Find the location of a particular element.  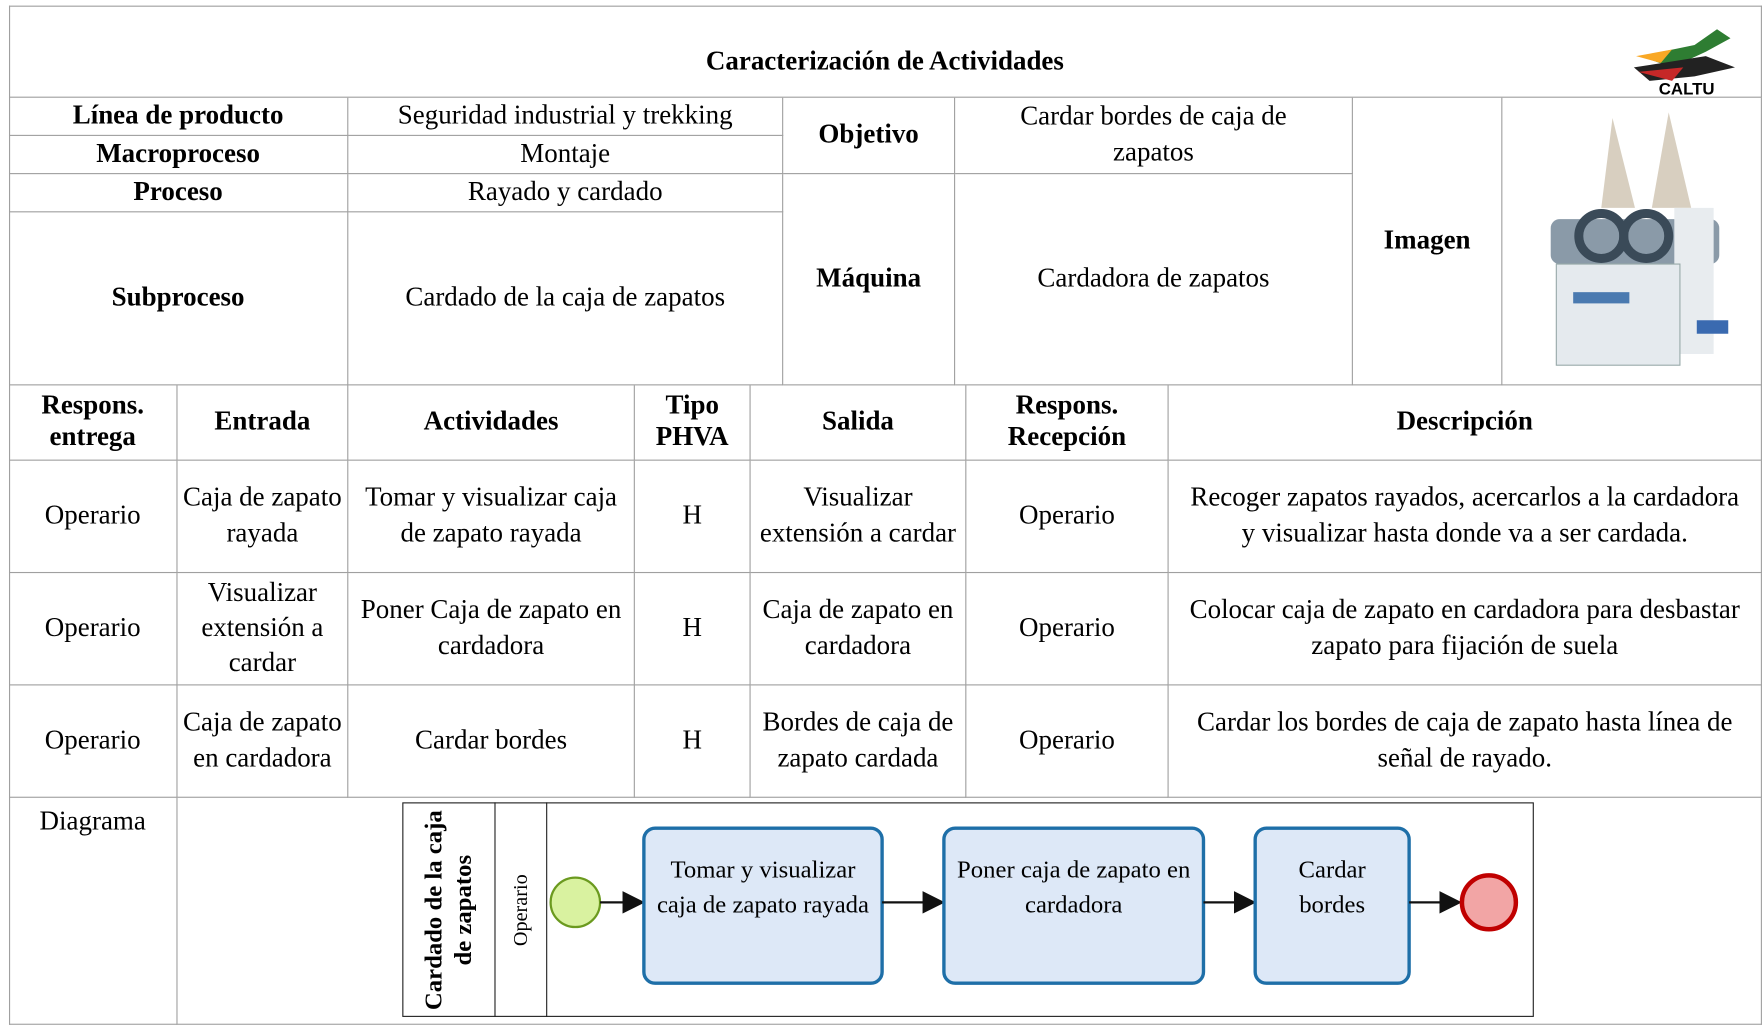

objetivo-value: Cardar bordes de caja de zapatos is located at coordinates (1154, 136).